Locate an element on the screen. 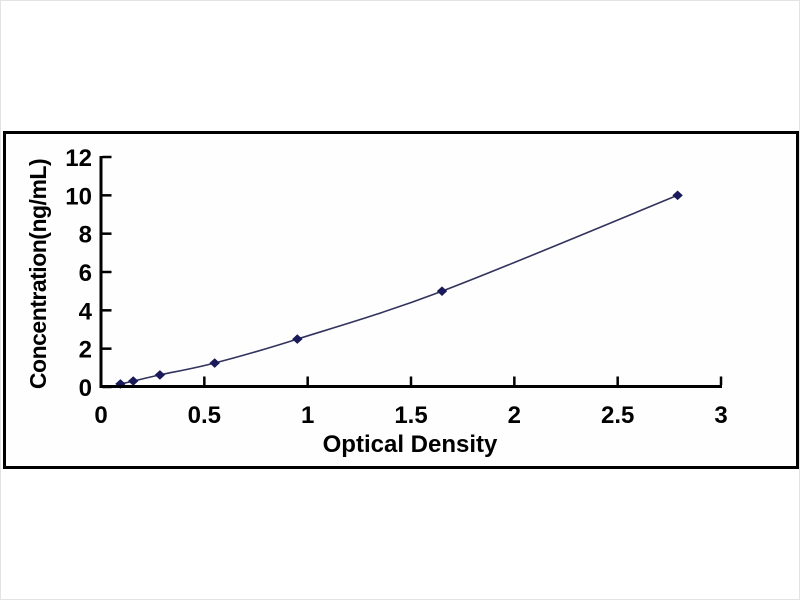  x-tick-label: 1 is located at coordinates (307, 415).